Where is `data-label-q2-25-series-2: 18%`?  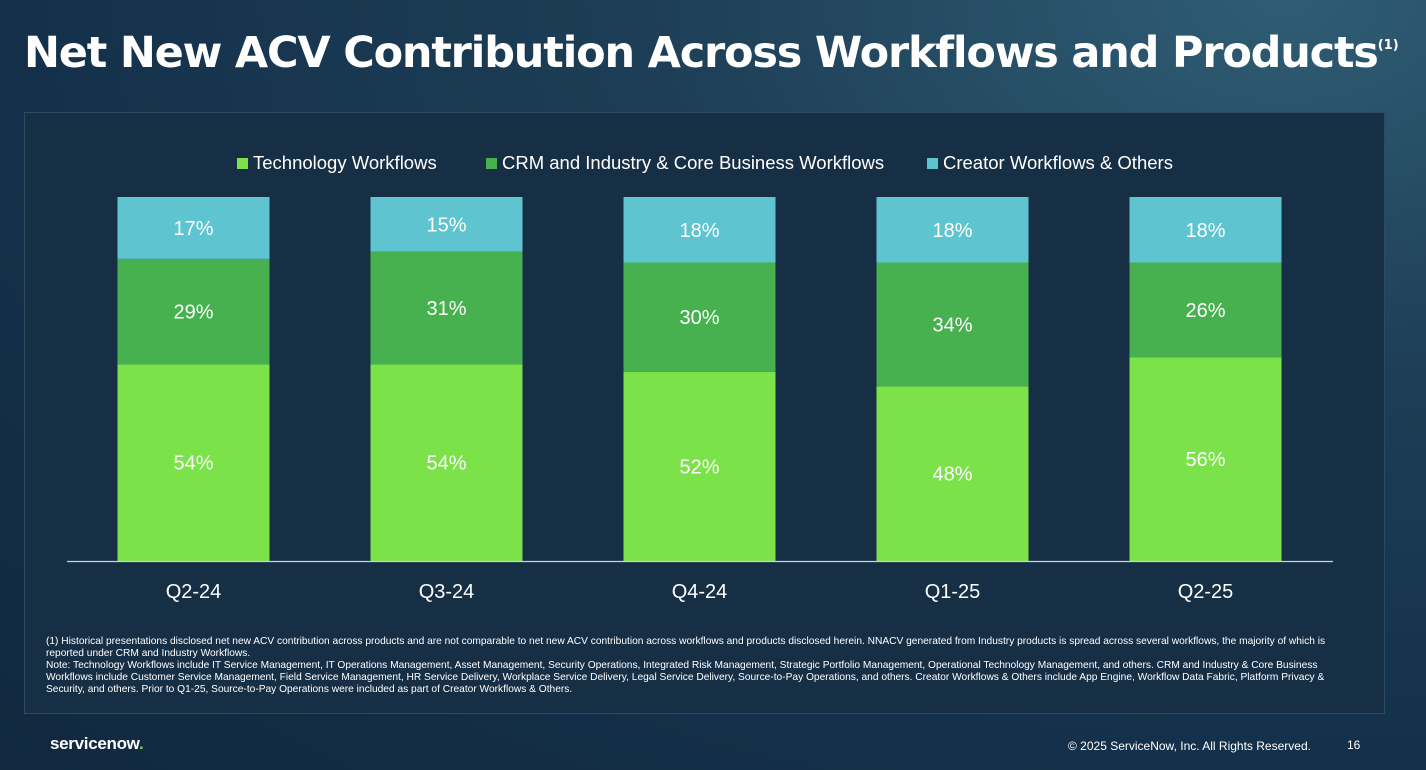 data-label-q2-25-series-2: 18% is located at coordinates (1205, 231).